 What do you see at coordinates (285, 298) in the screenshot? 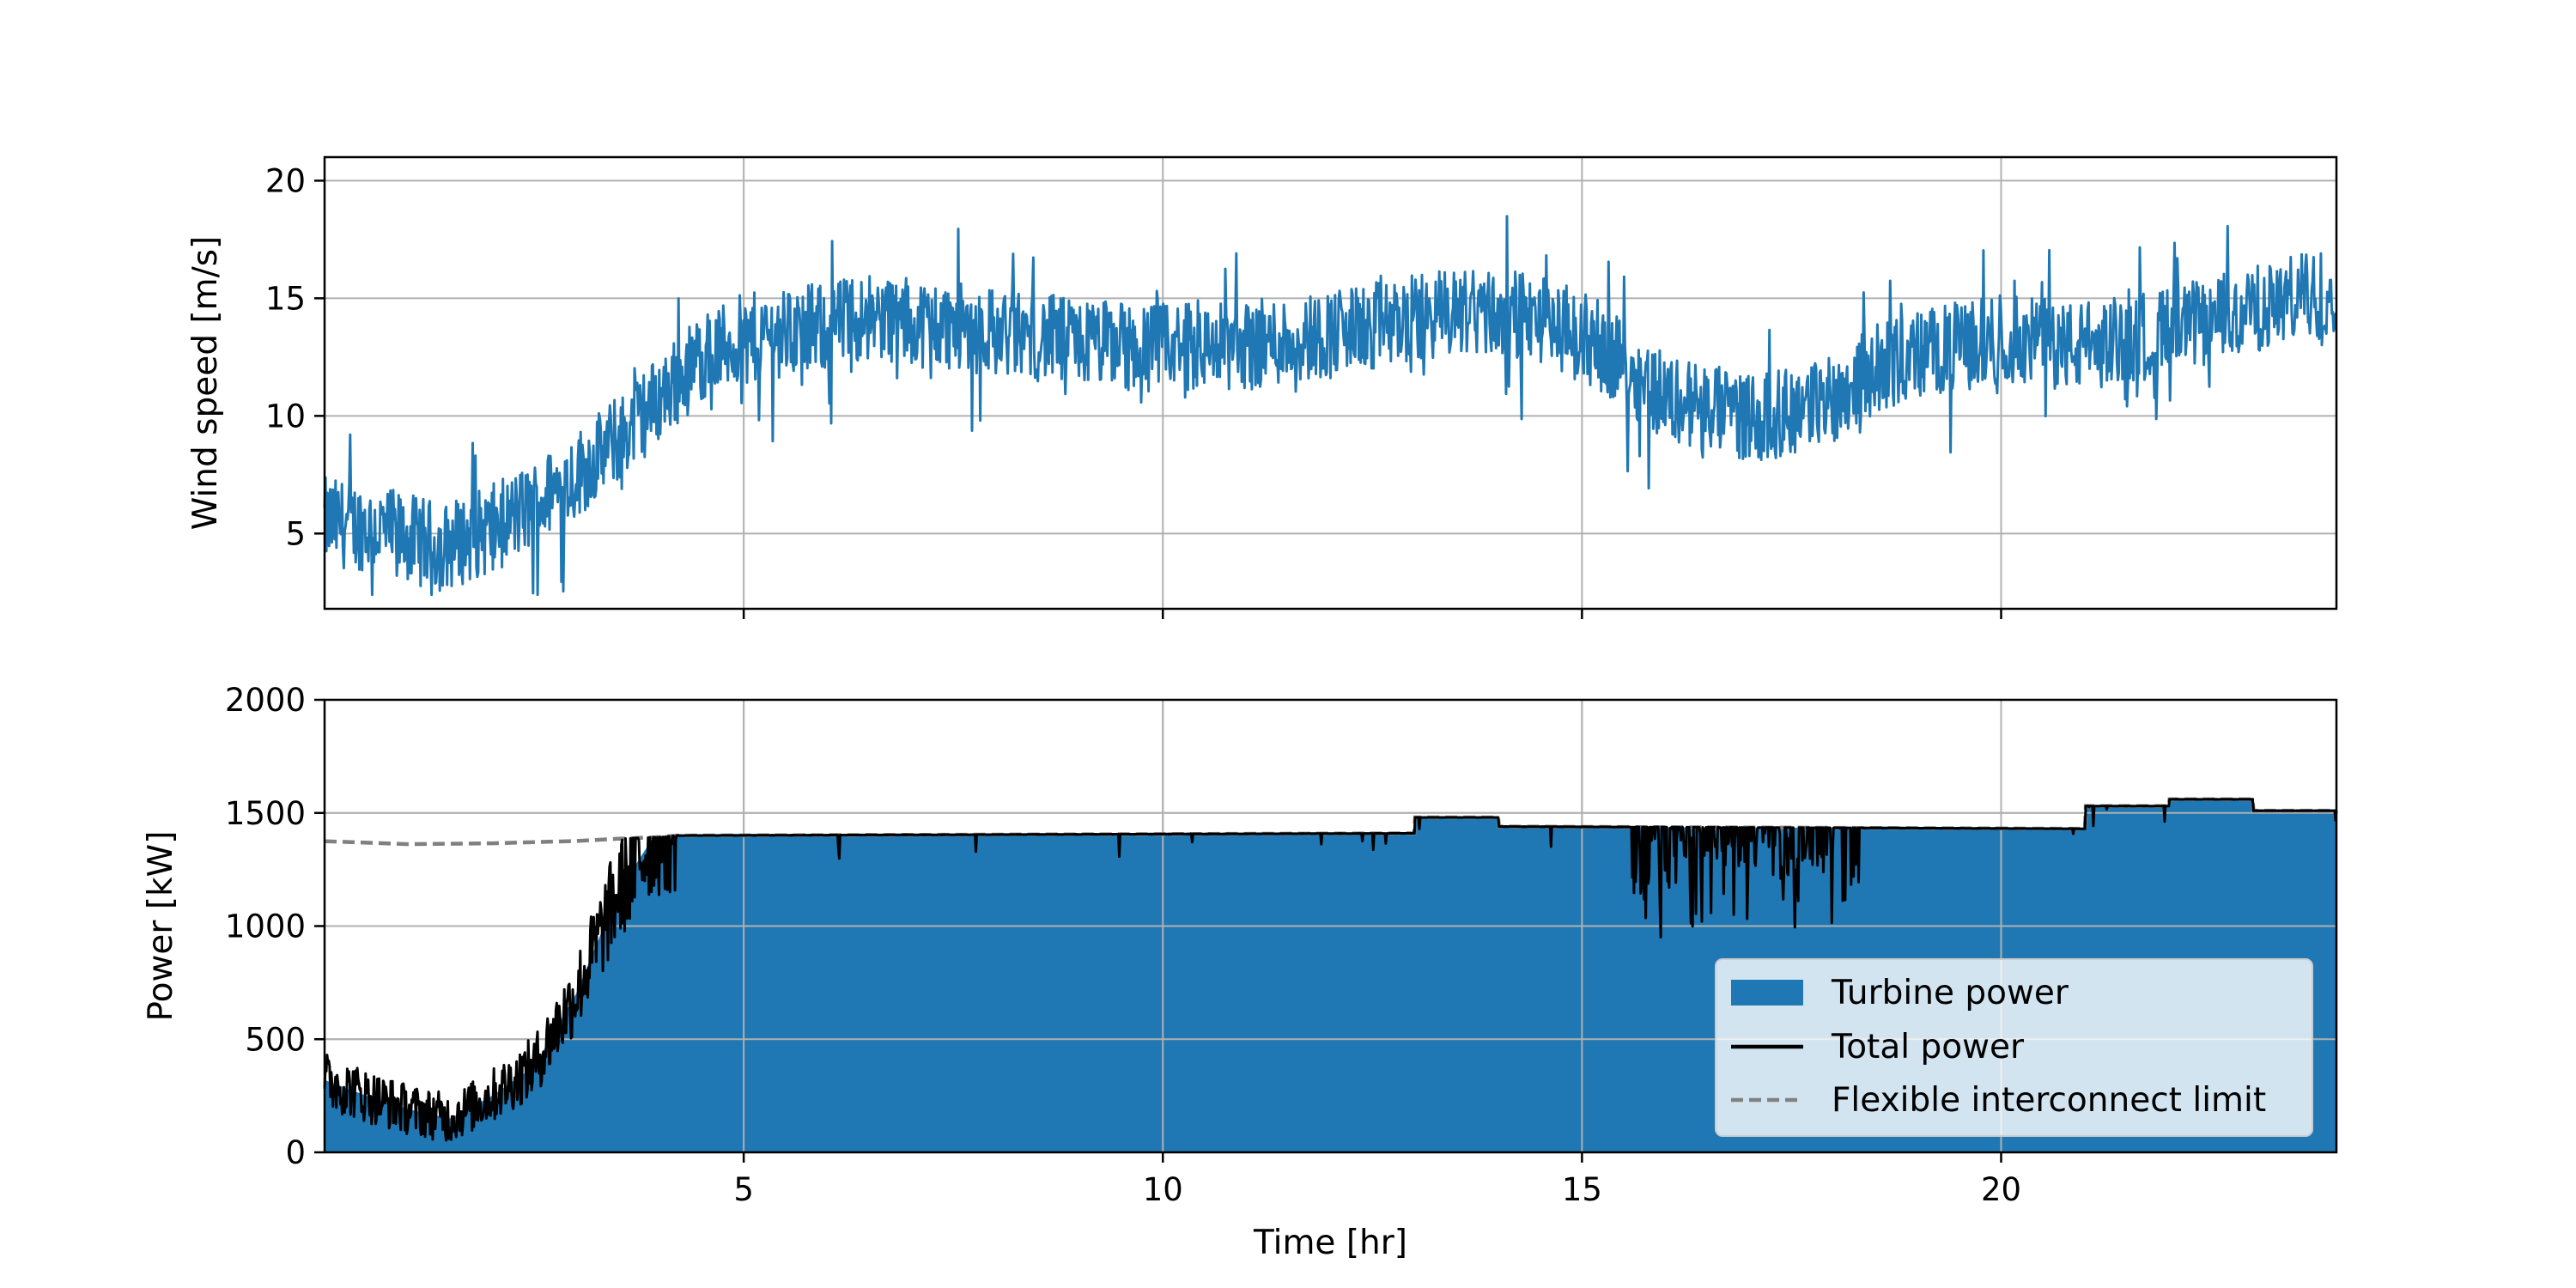
I see `wind-y-tick-label: 15` at bounding box center [285, 298].